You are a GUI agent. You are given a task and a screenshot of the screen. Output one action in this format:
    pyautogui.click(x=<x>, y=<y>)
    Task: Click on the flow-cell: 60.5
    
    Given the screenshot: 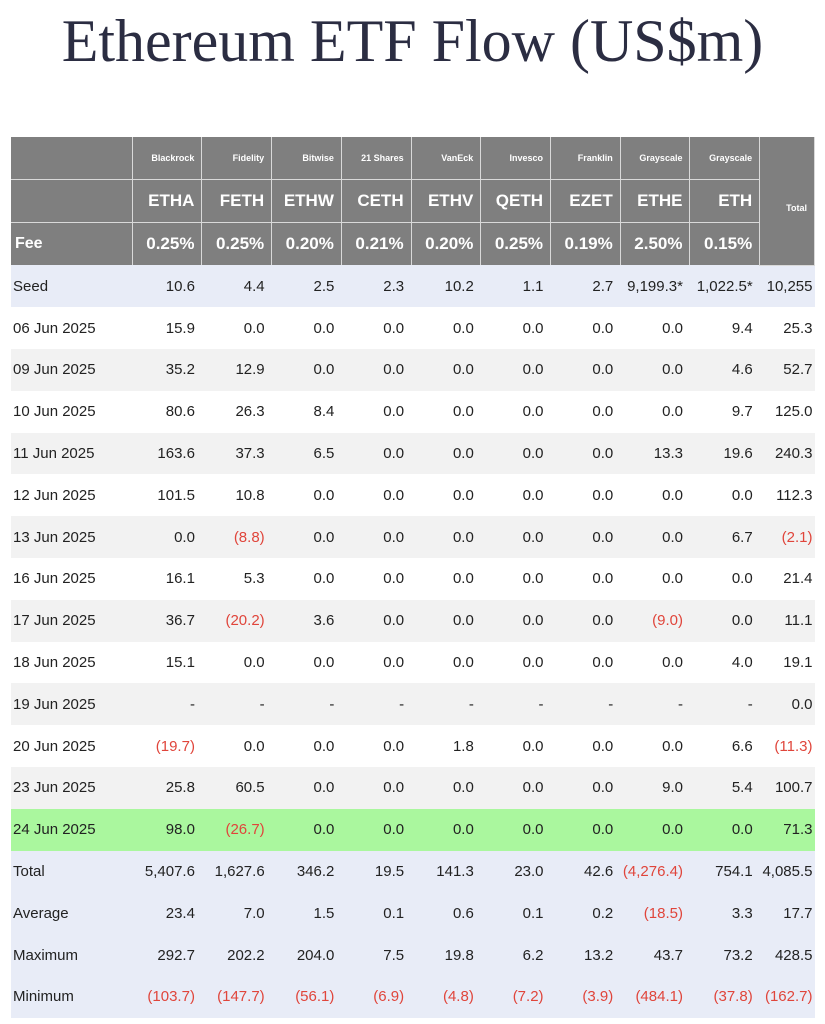 What is the action you would take?
    pyautogui.click(x=236, y=788)
    